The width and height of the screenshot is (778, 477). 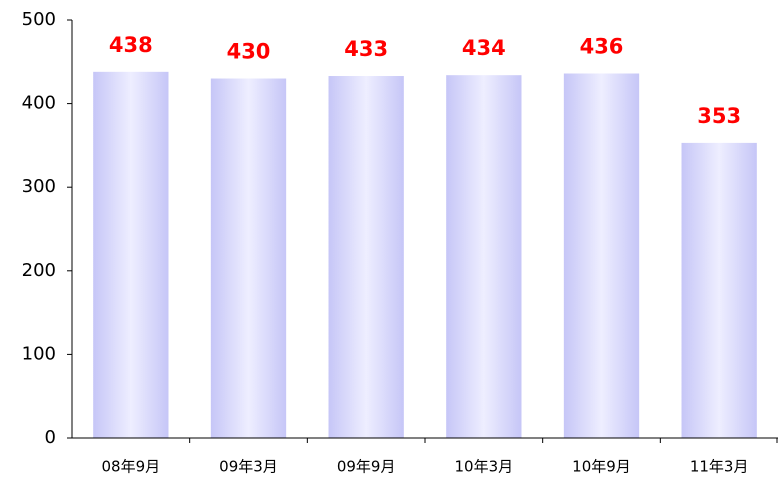 I want to click on y-tick-label: 400, so click(x=39, y=103).